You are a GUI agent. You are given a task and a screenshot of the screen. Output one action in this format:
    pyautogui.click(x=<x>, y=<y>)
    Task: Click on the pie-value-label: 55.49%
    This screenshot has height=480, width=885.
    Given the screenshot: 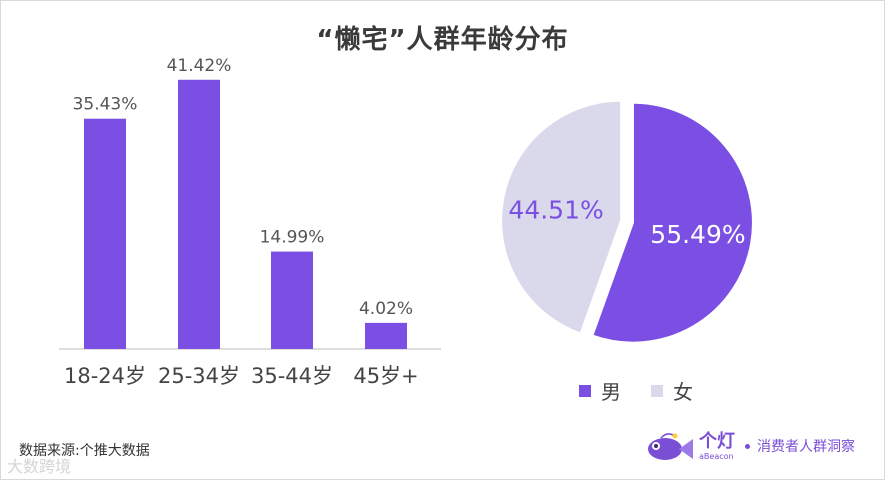 What is the action you would take?
    pyautogui.click(x=697, y=234)
    